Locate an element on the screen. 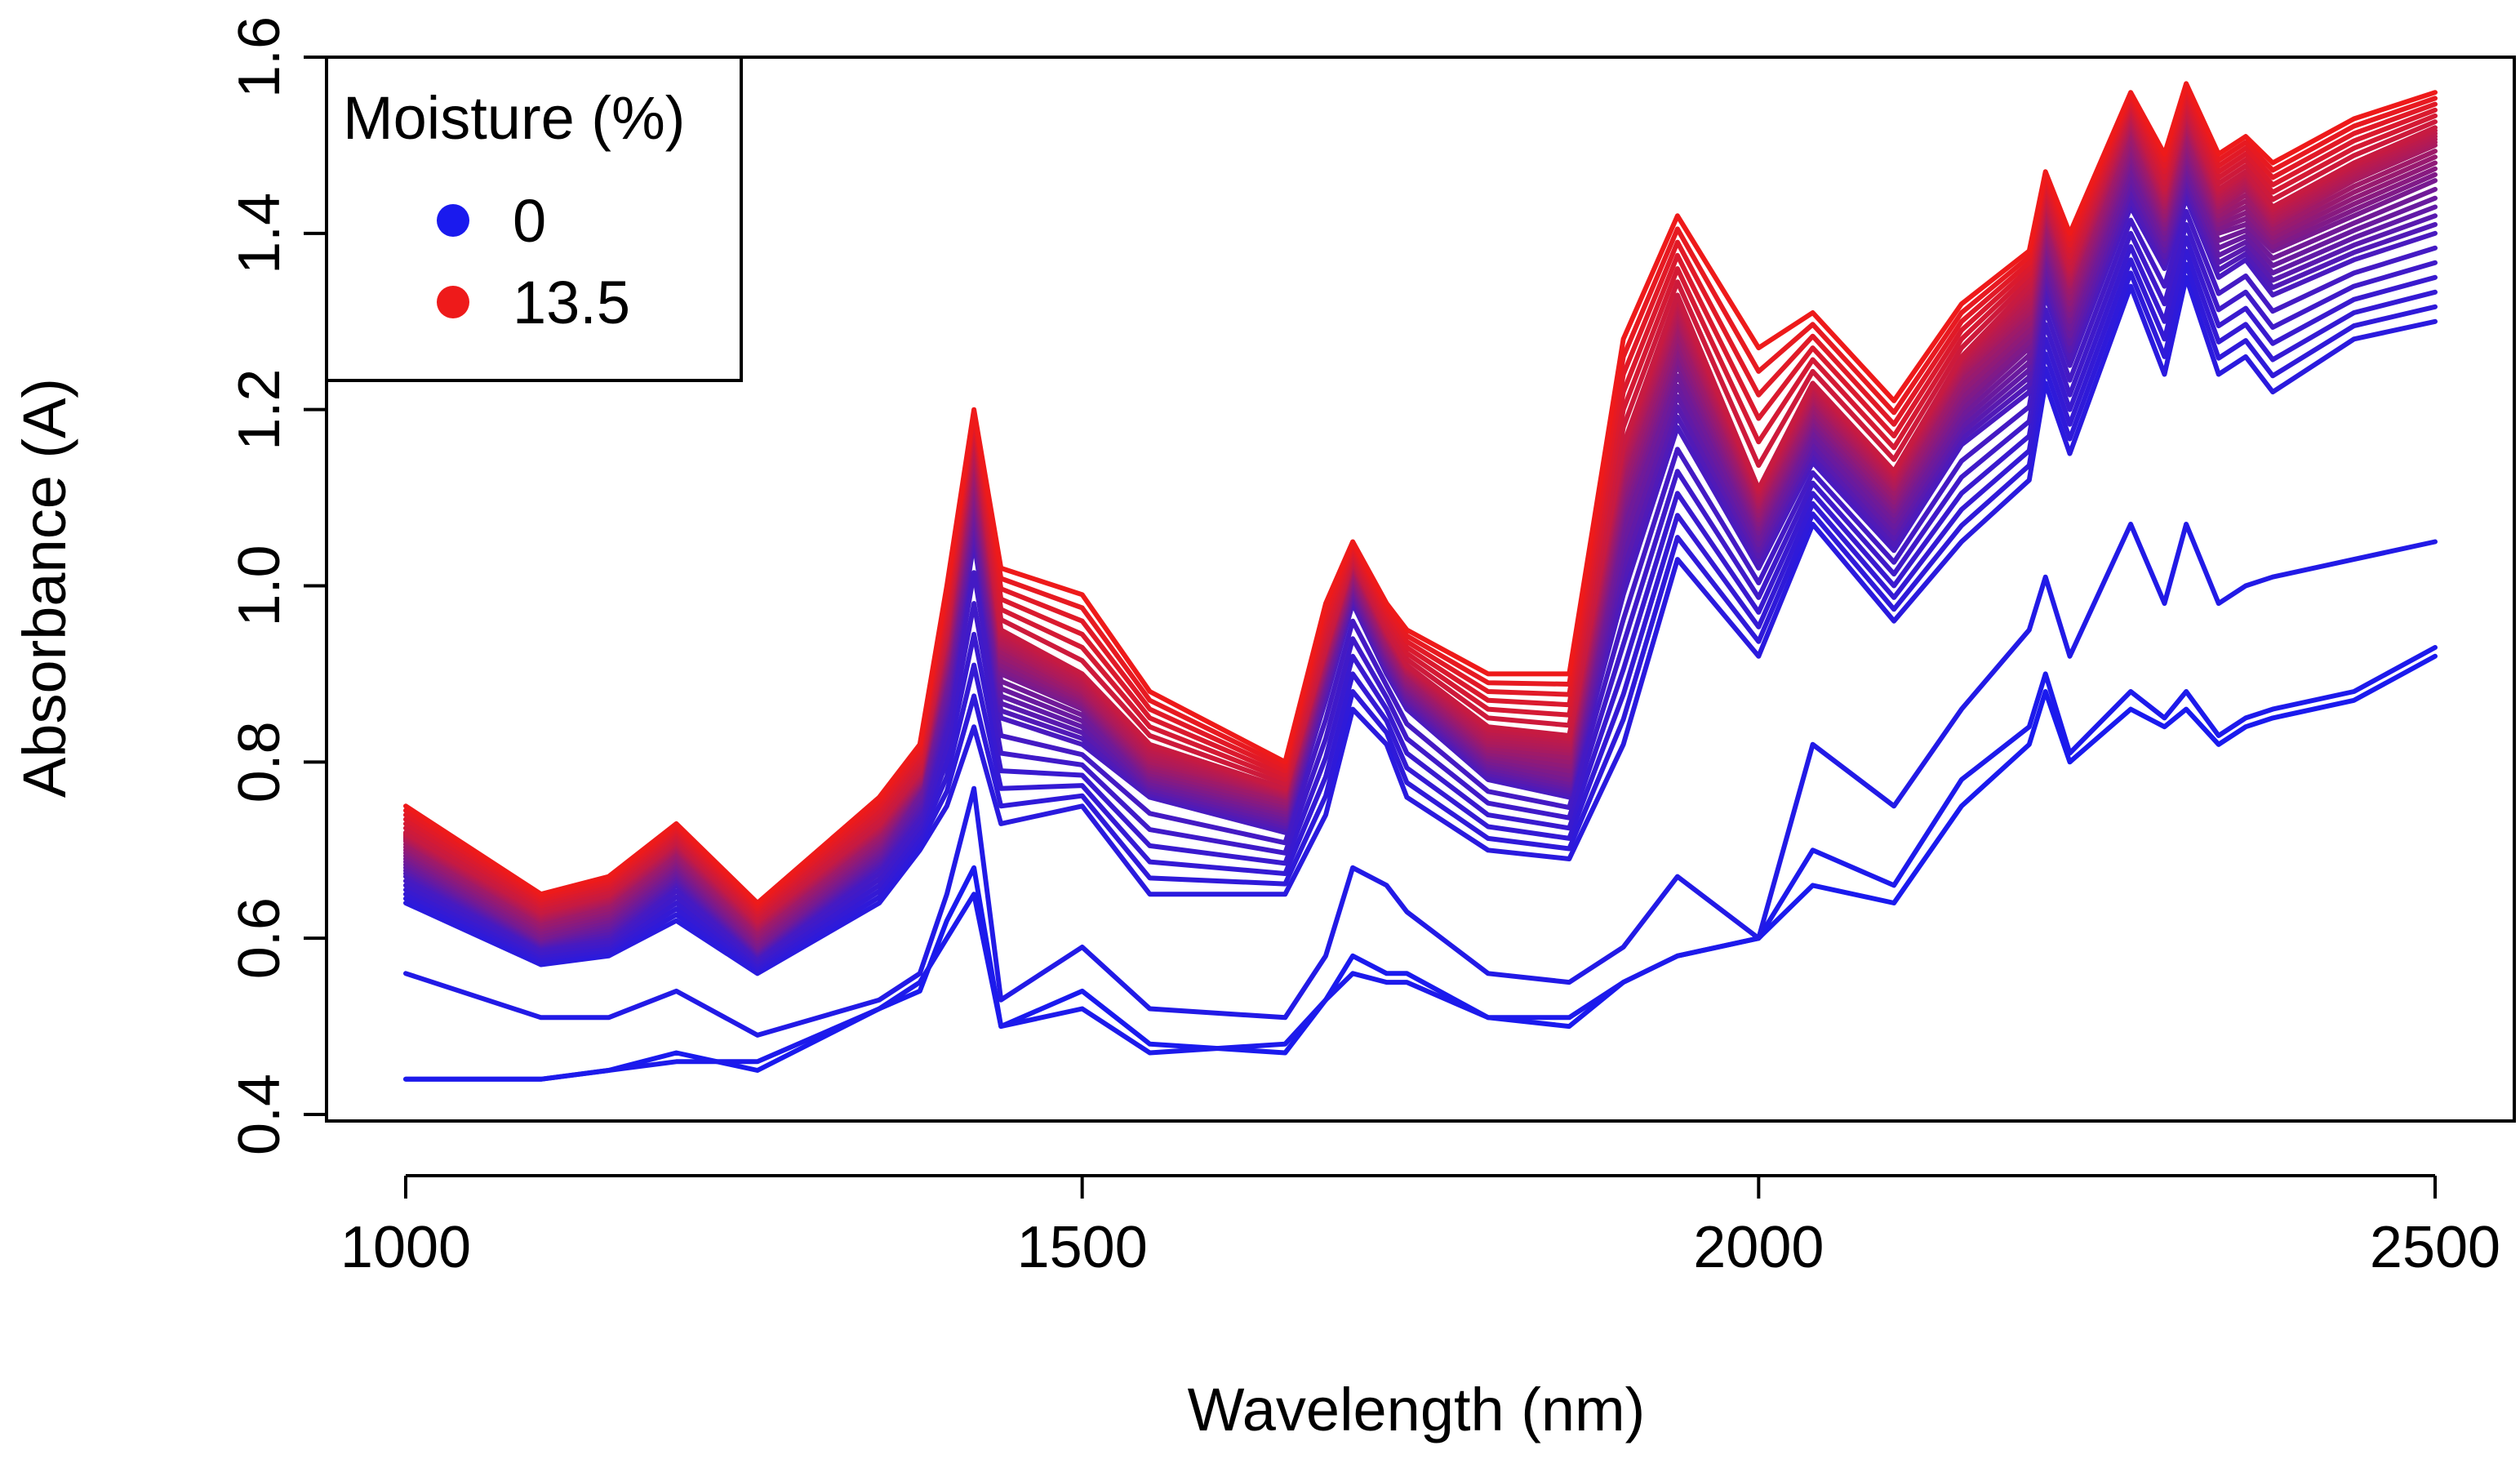  legend-marker-high is located at coordinates (453, 302).